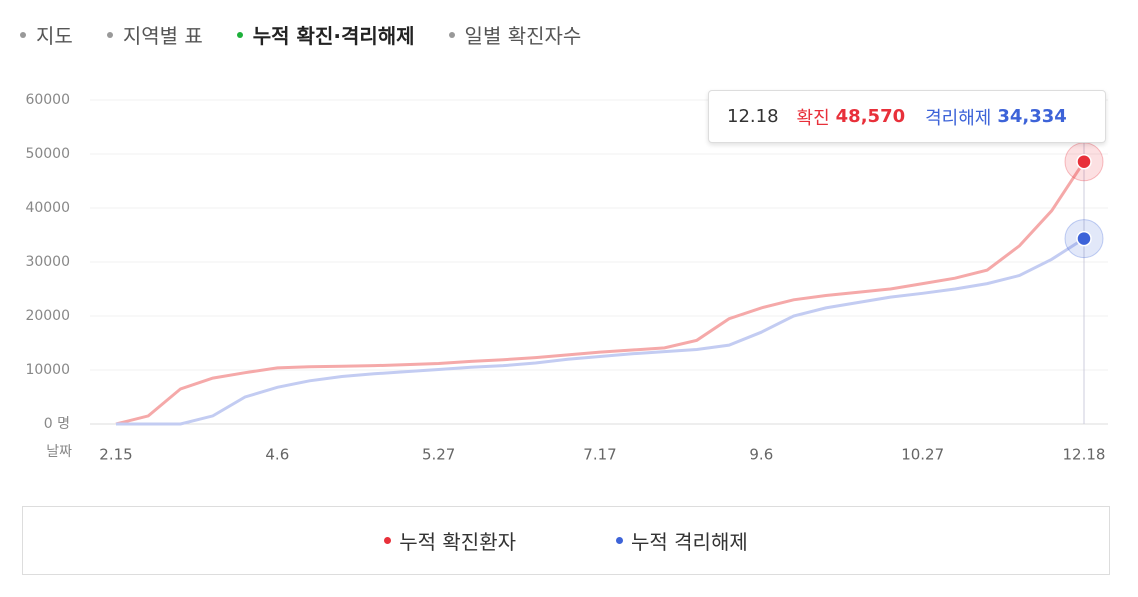 Image resolution: width=1138 pixels, height=597 pixels. Describe the element at coordinates (753, 116) in the screenshot. I see `tooltip-date: 12.18` at that location.